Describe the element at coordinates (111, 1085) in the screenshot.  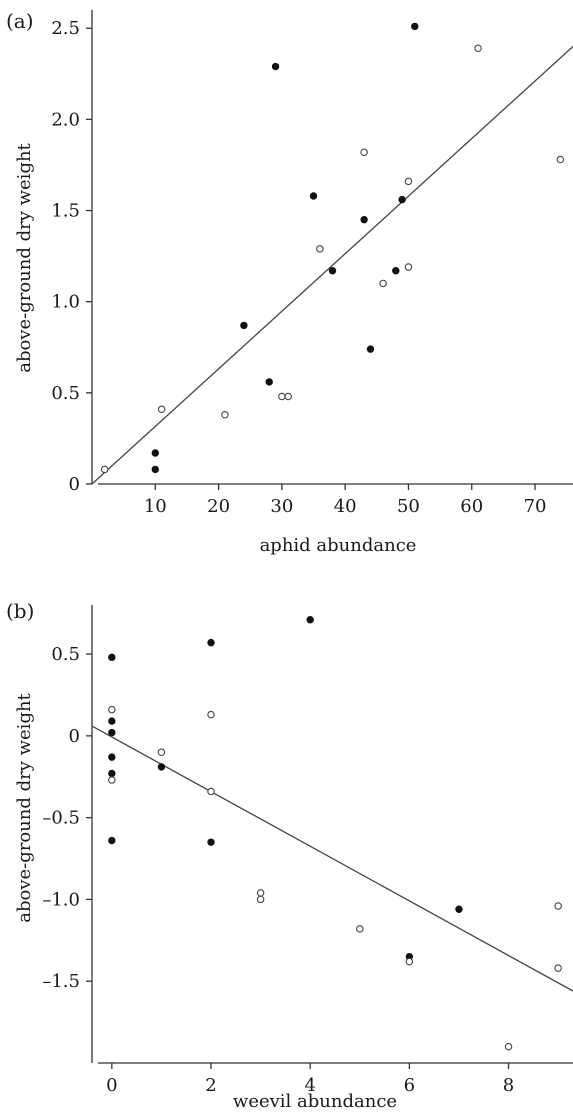
I see `panel-b-x-tick-label: 0` at that location.